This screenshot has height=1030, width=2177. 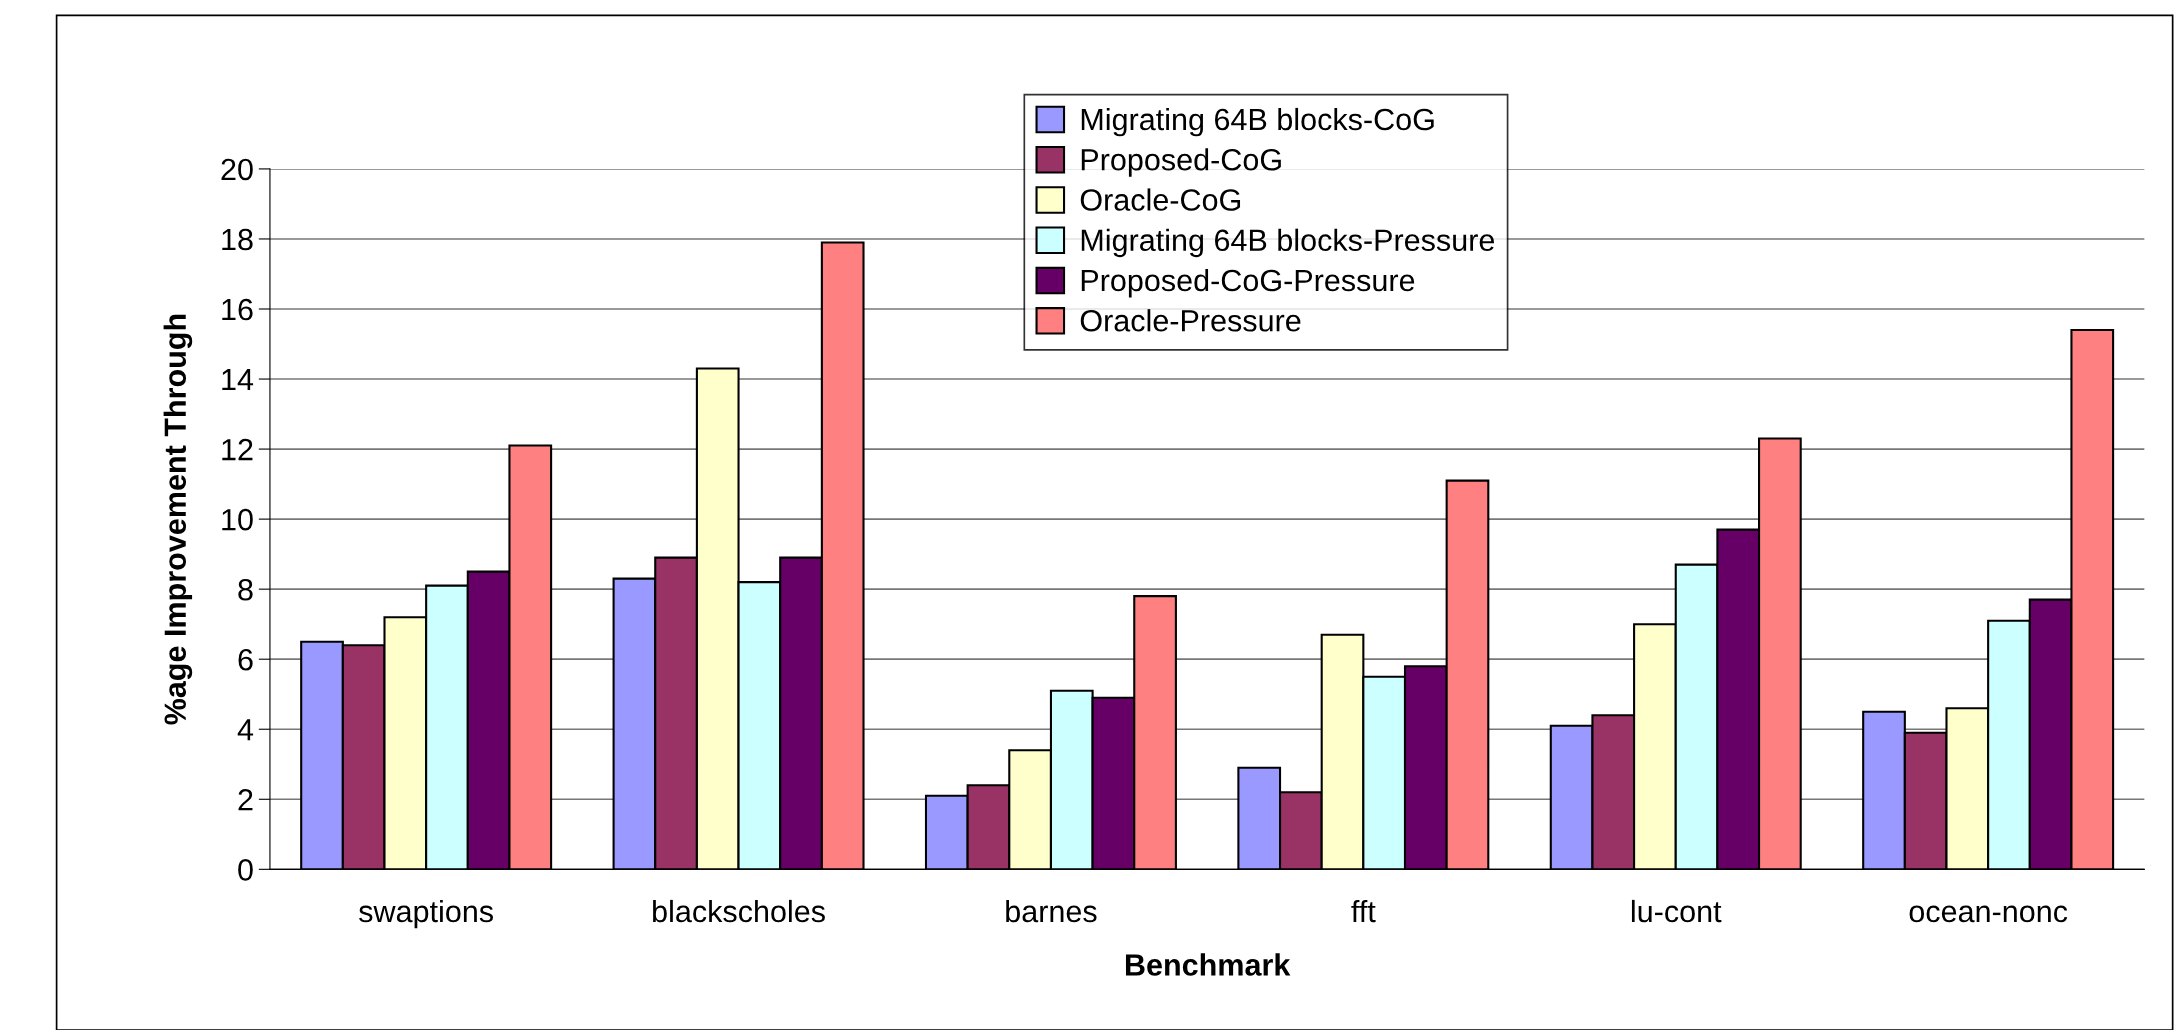 I want to click on y-tick-label: 10, so click(x=237, y=519).